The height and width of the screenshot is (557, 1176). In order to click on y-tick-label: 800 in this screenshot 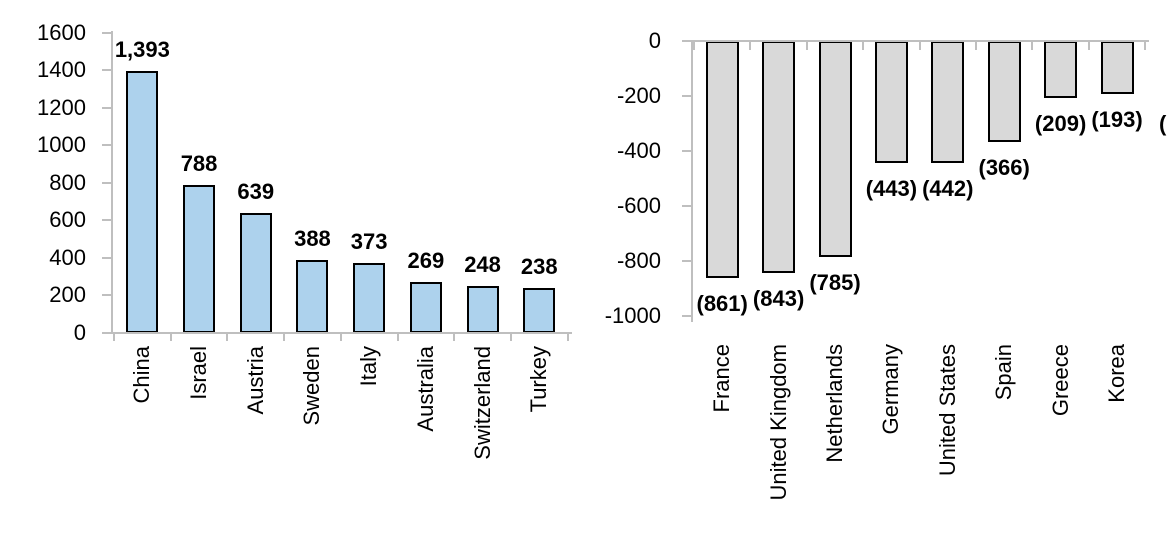, I will do `click(67, 182)`.